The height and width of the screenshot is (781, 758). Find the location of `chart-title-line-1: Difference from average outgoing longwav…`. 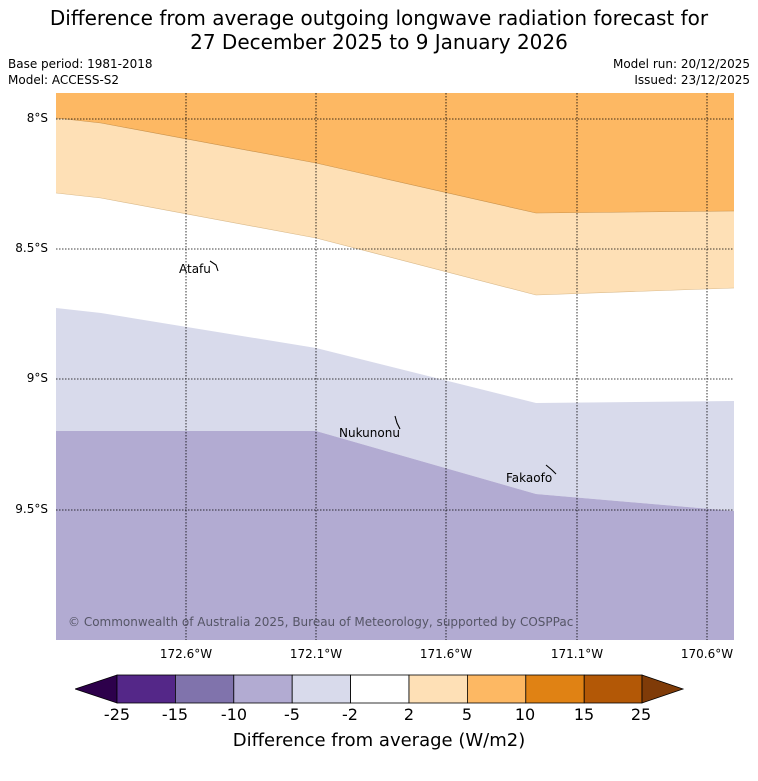

chart-title-line-1: Difference from average outgoing longwav… is located at coordinates (379, 18).